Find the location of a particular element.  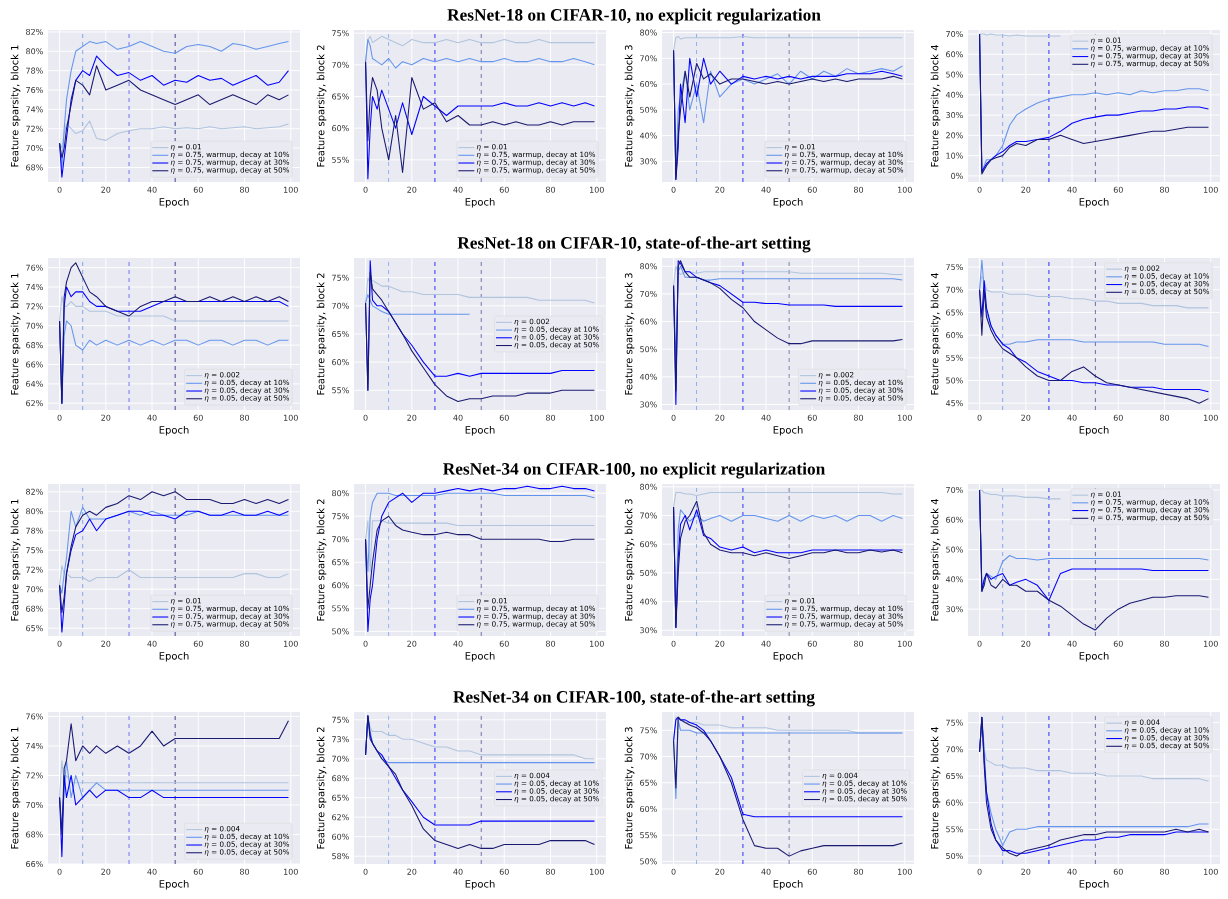

y-tick-label: 10% is located at coordinates (954, 155).